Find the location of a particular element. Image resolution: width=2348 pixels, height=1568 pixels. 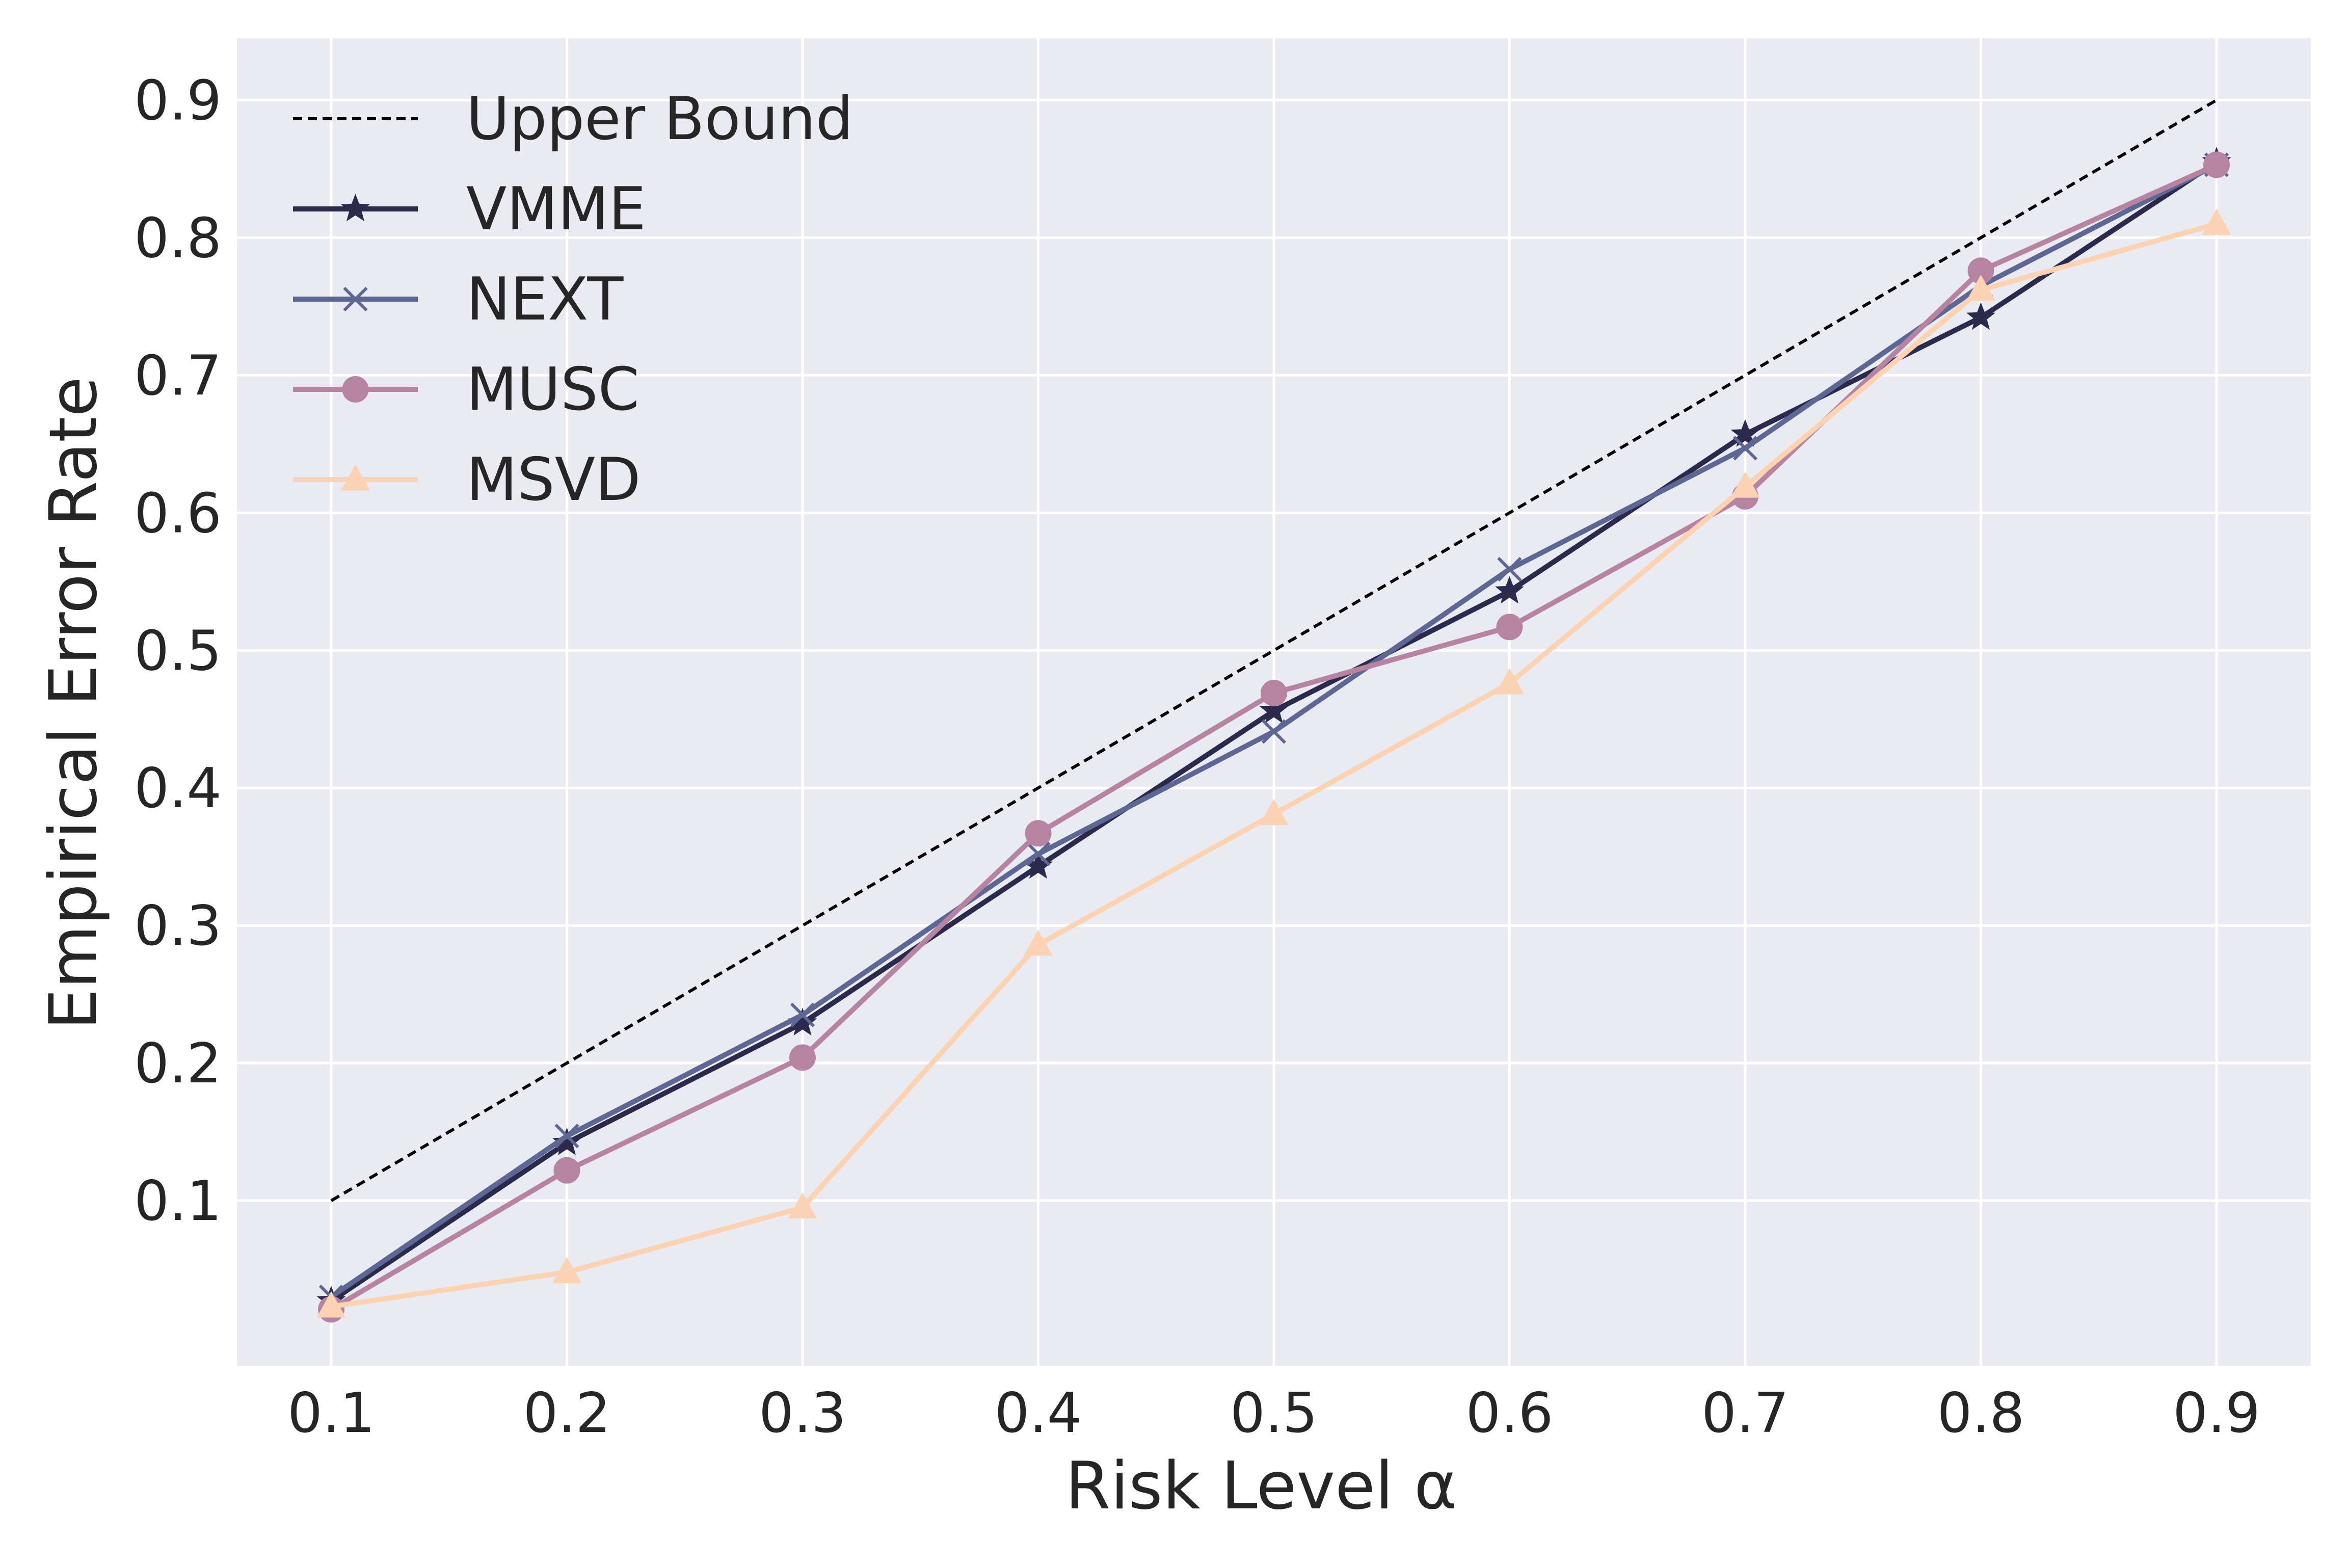

legend-label-vmme: VMME is located at coordinates (556, 209).